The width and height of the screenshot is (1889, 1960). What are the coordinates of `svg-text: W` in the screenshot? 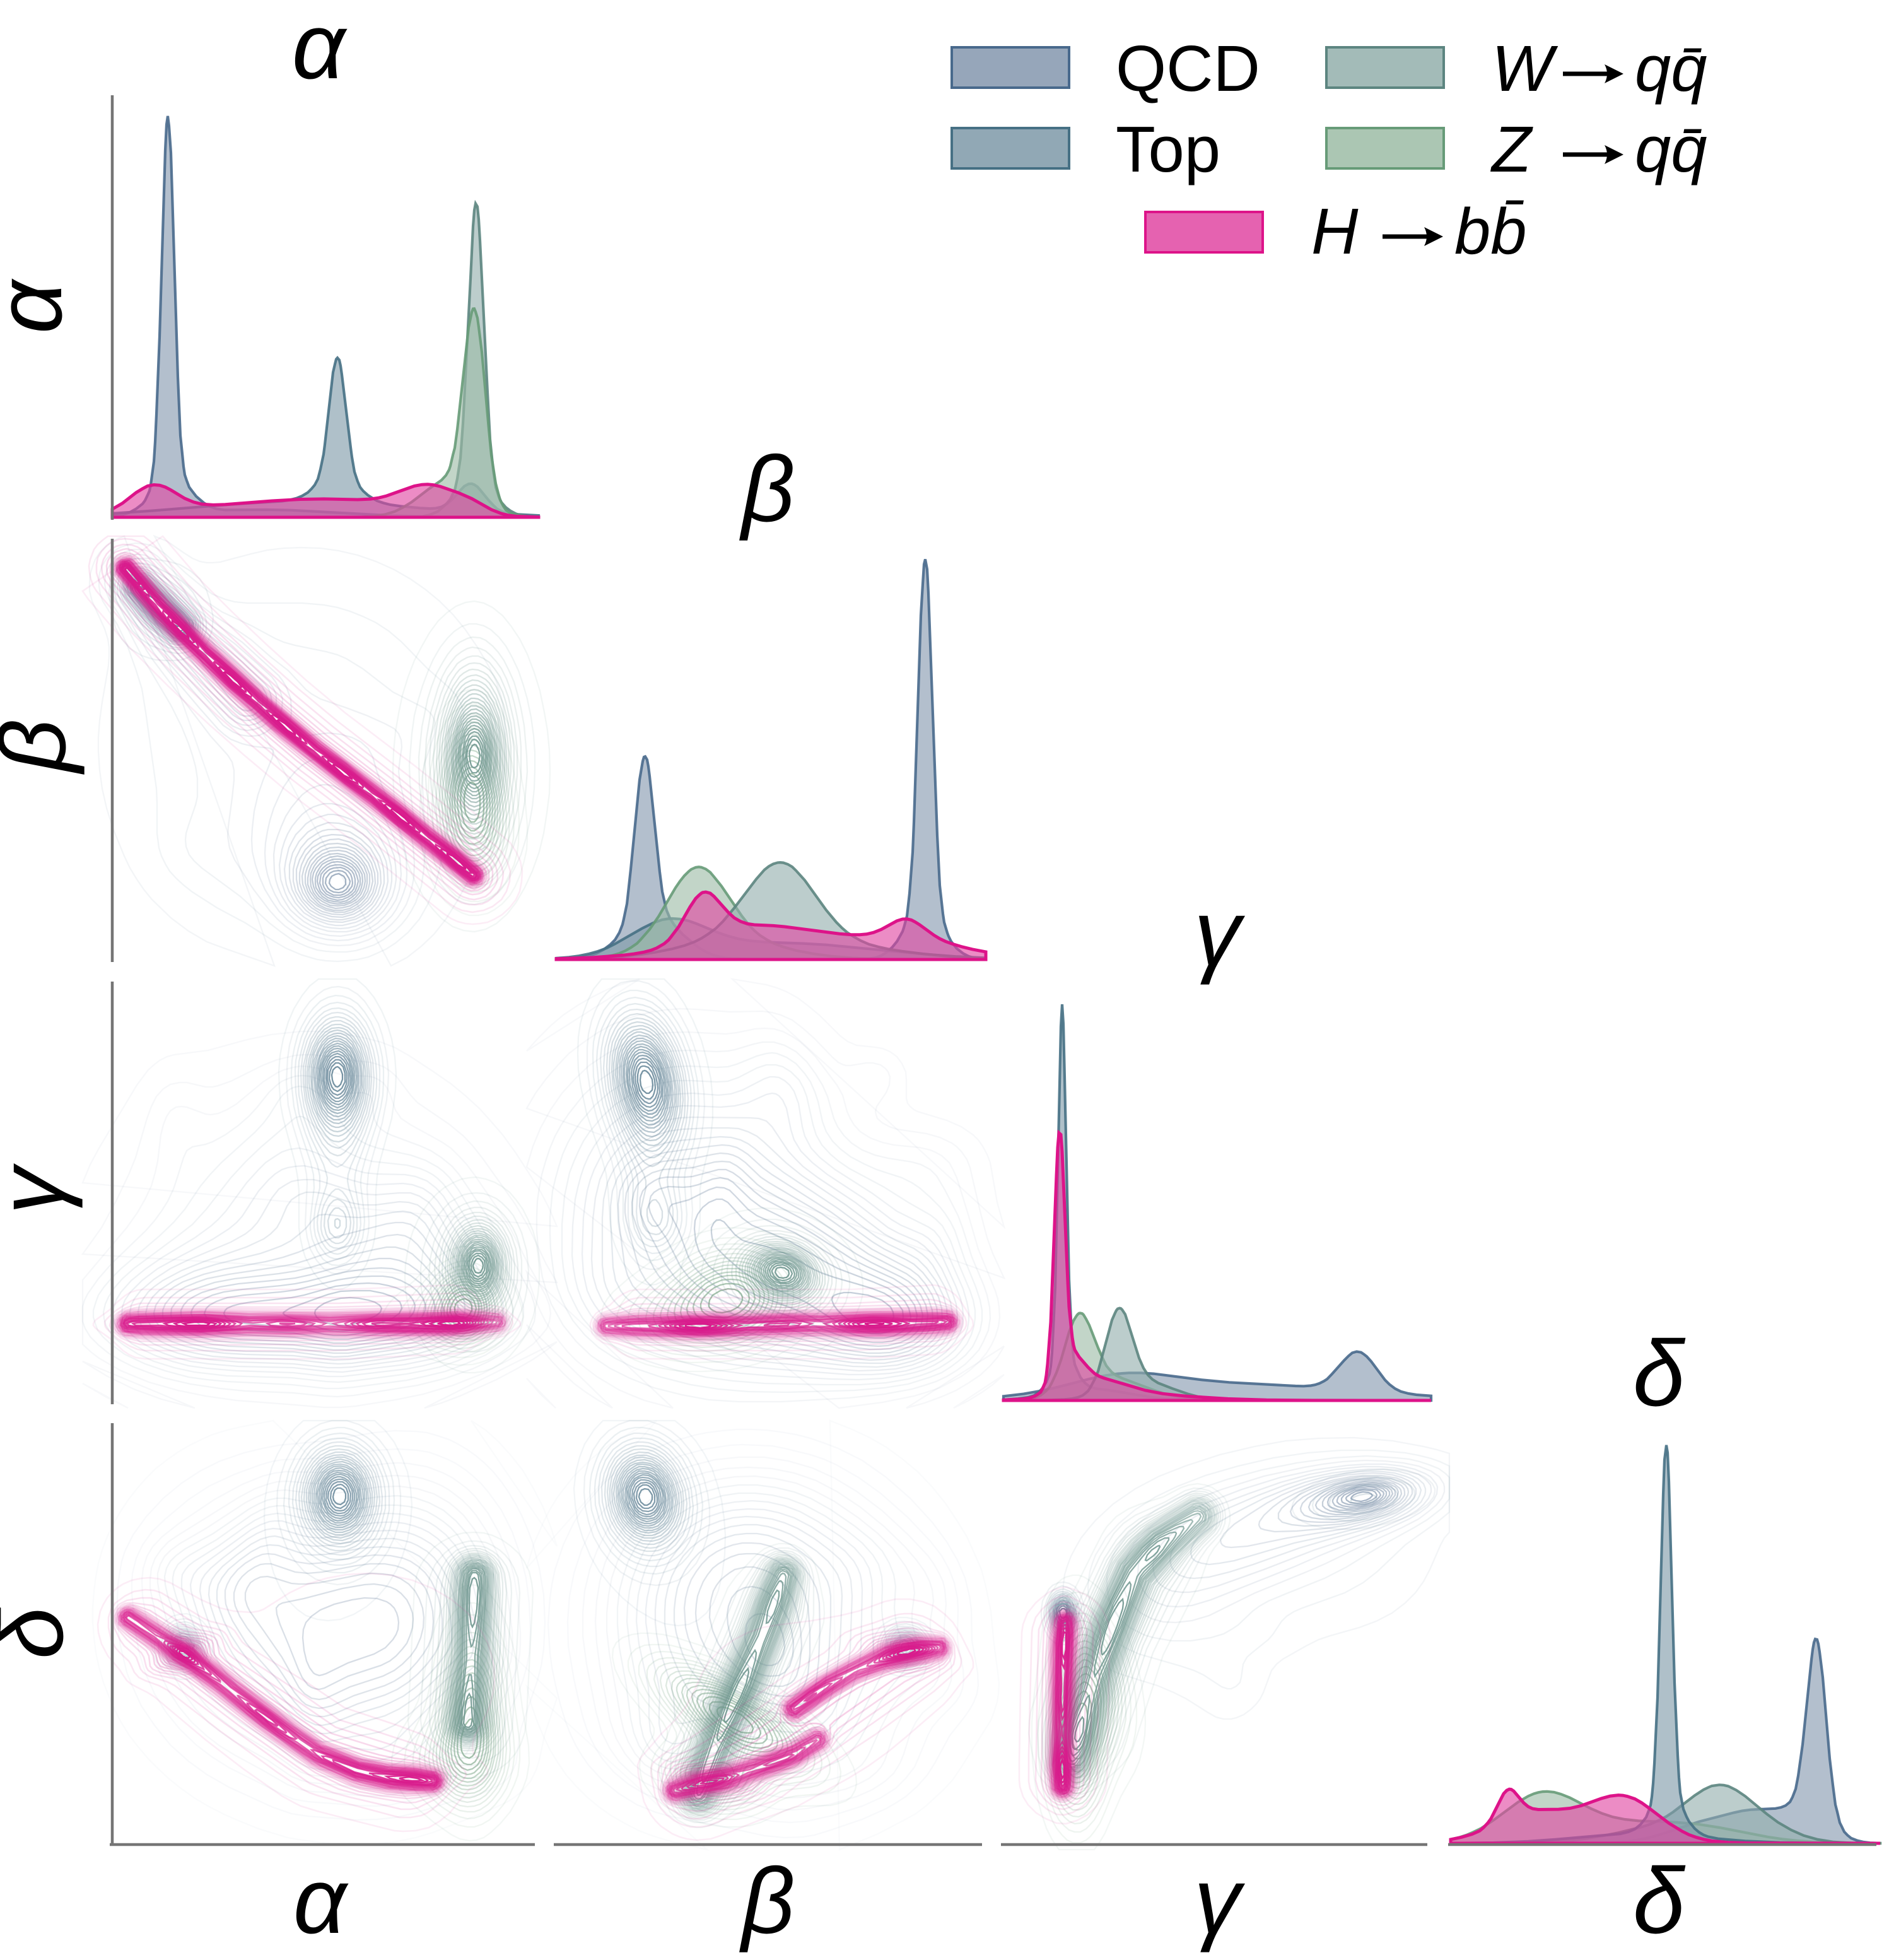 It's located at (1525, 68).